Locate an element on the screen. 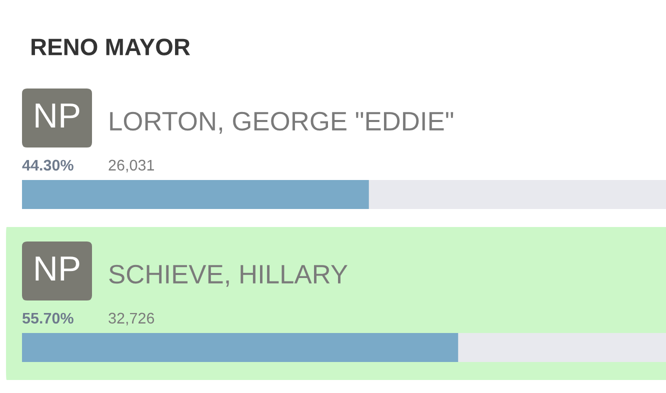 This screenshot has height=393, width=666. data-label: 44.30% is located at coordinates (48, 165).